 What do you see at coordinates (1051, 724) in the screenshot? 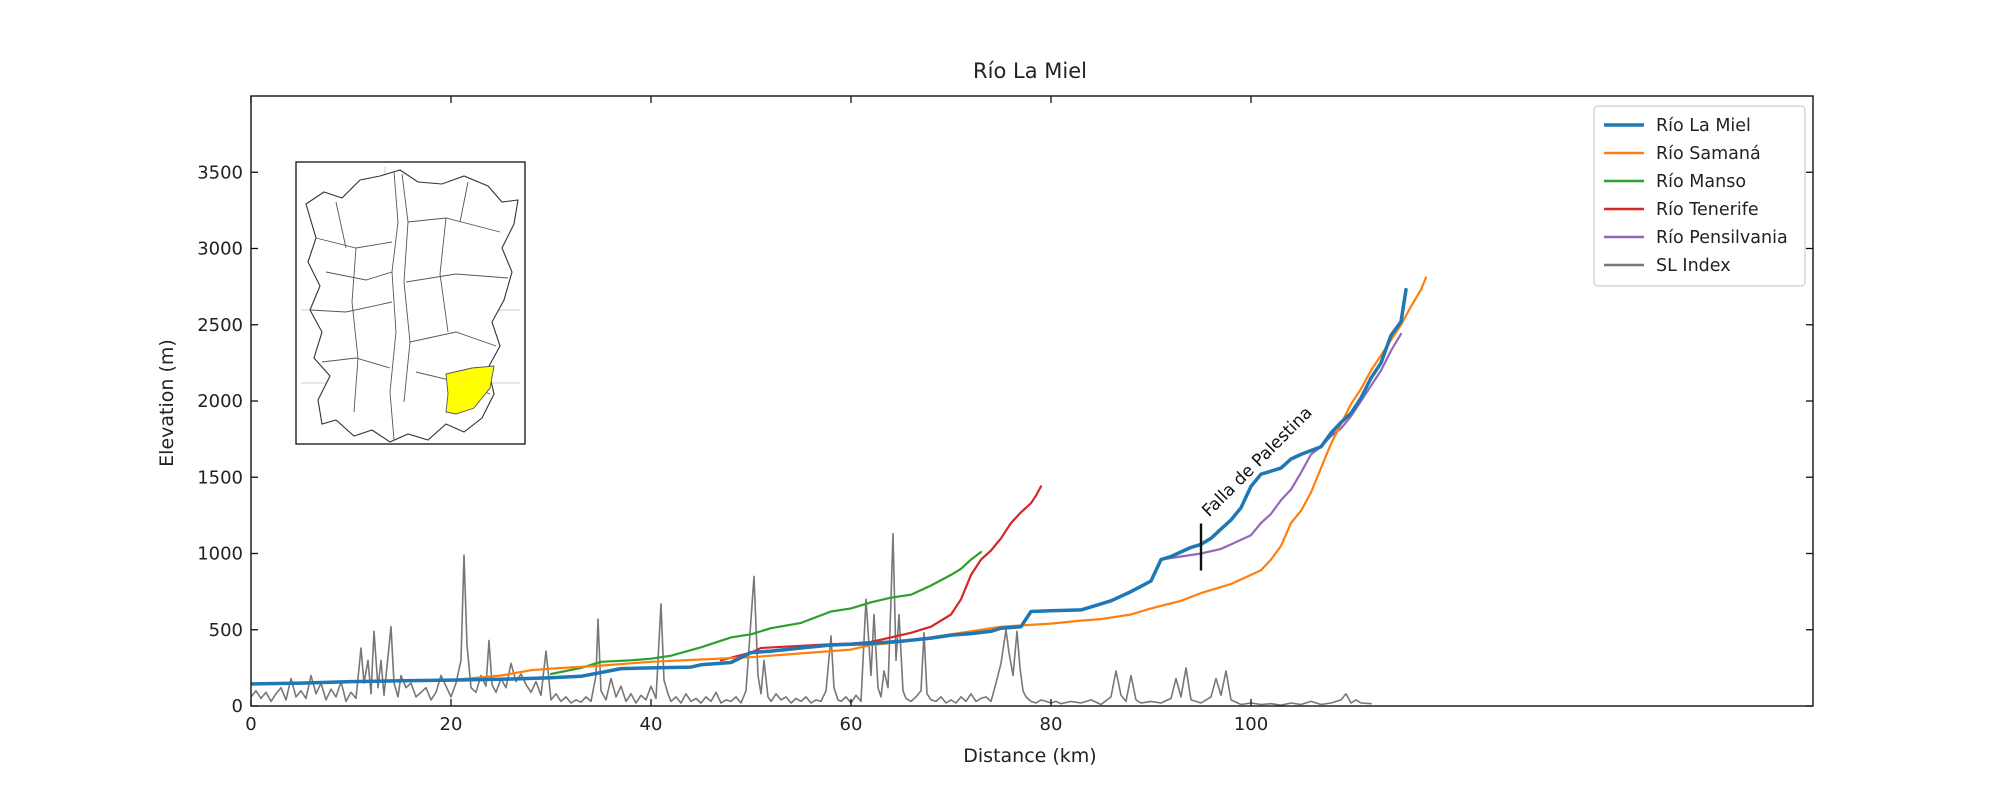
I see `x-tick-label: 80` at bounding box center [1051, 724].